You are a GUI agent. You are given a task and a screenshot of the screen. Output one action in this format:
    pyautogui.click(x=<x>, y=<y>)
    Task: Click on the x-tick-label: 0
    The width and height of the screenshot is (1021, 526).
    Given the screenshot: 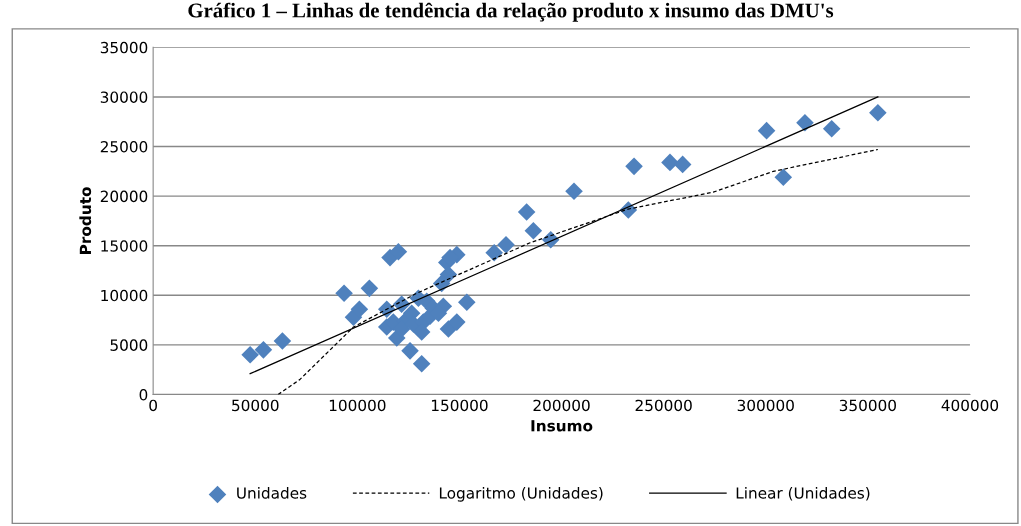 What is the action you would take?
    pyautogui.click(x=153, y=405)
    